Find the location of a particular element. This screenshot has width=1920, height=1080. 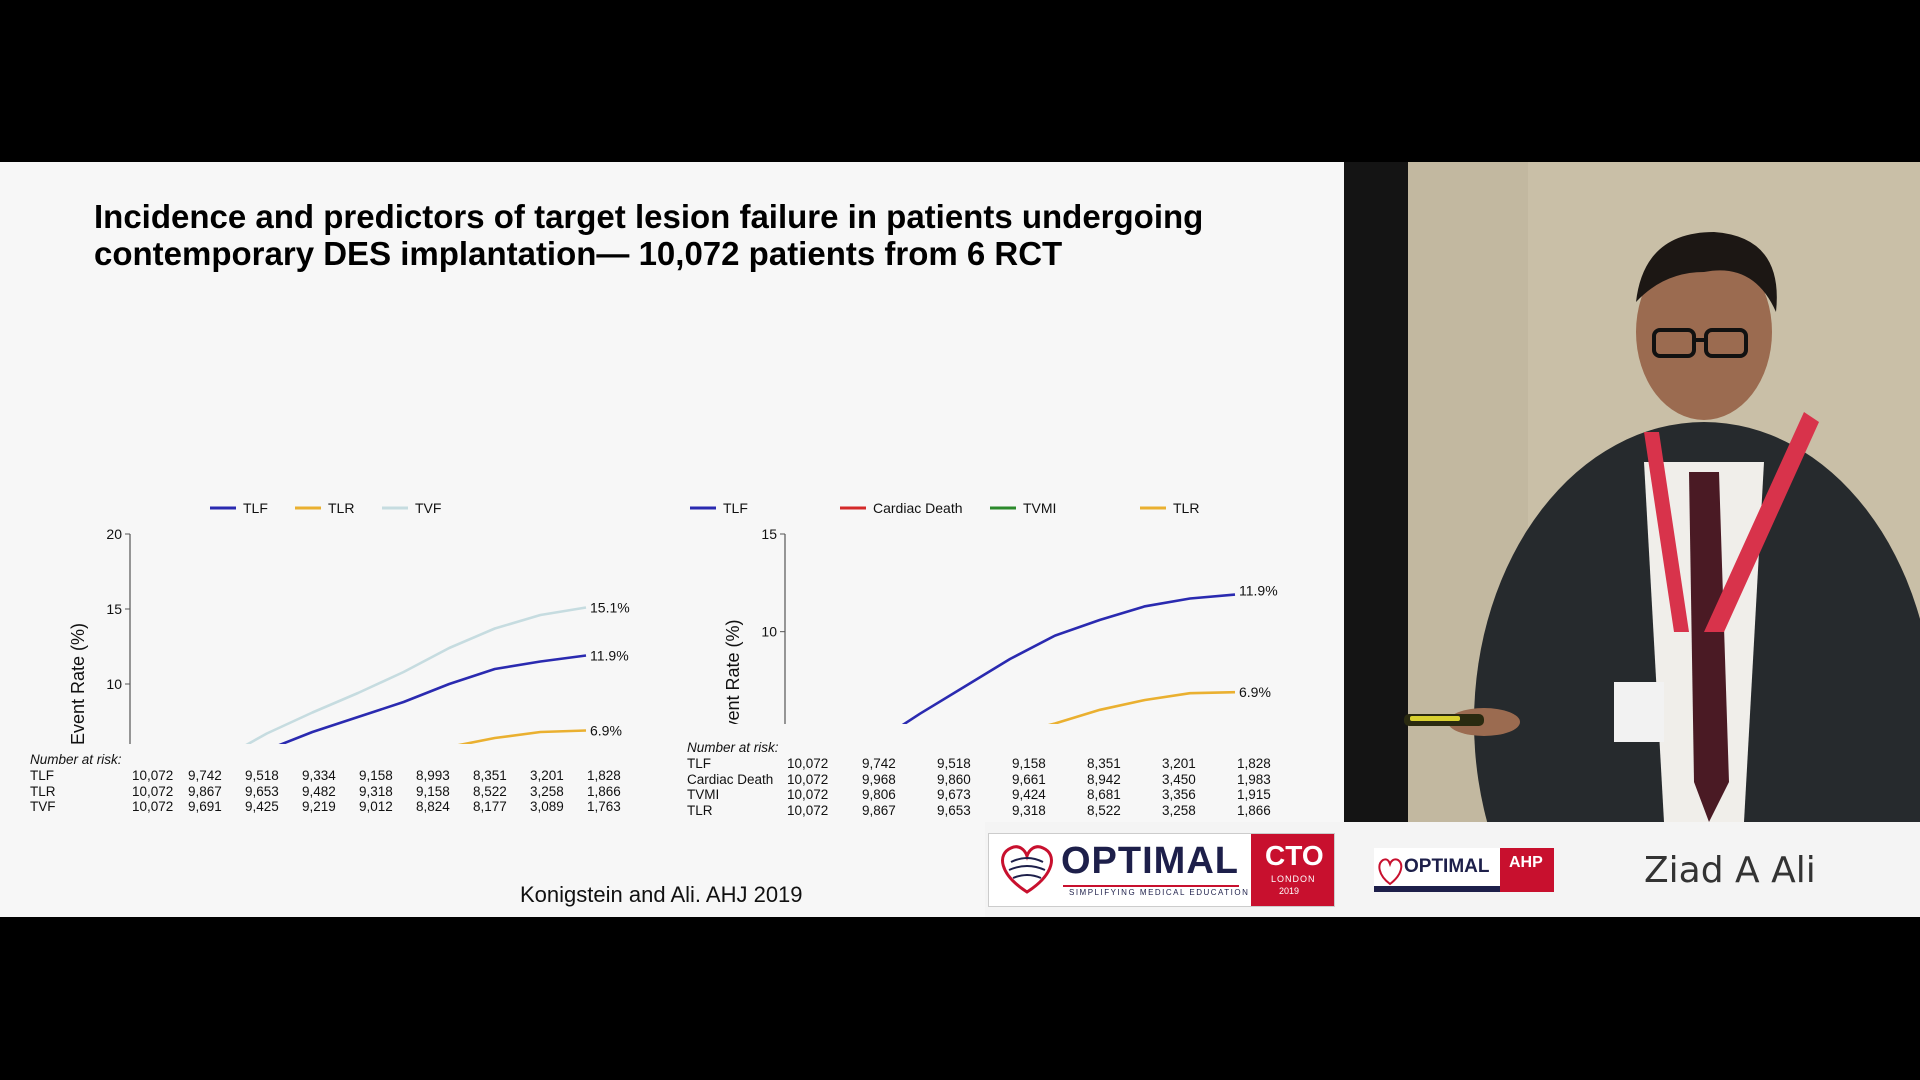

legend-label: TVMI is located at coordinates (1039, 508).